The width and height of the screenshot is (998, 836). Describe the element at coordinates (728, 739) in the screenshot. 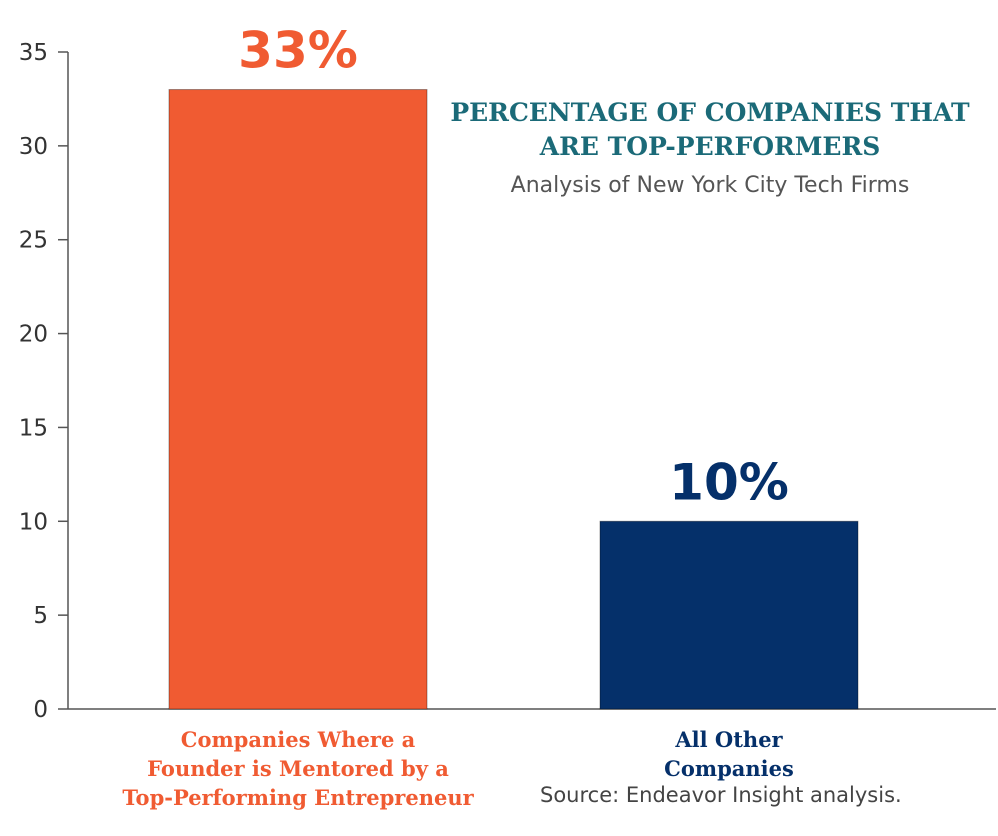

I see `x-category-label: All Other` at that location.